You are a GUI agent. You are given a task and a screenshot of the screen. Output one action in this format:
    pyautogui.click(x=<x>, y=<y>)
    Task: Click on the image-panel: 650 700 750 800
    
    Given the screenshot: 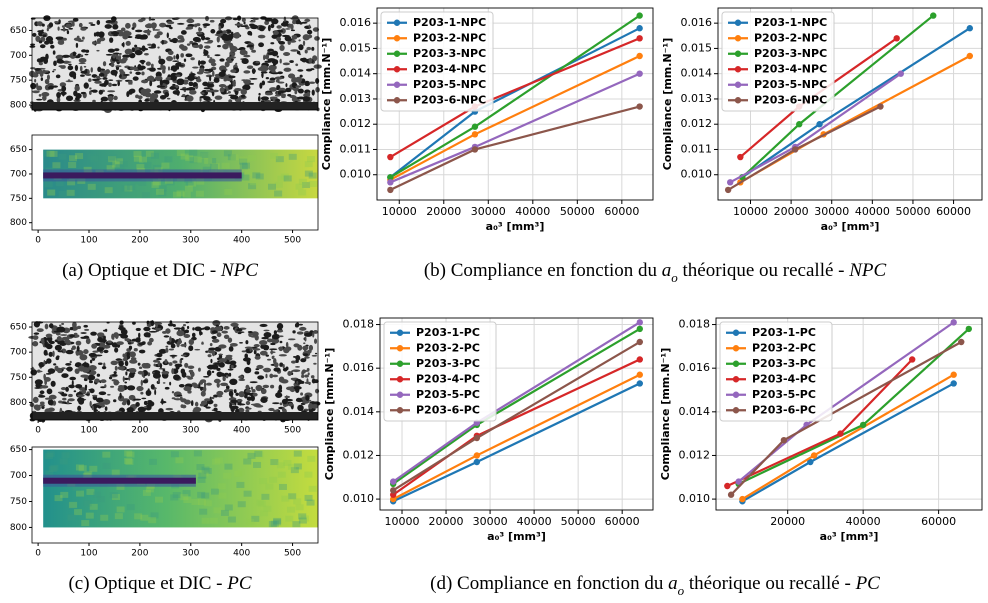 What is the action you would take?
    pyautogui.click(x=166, y=64)
    